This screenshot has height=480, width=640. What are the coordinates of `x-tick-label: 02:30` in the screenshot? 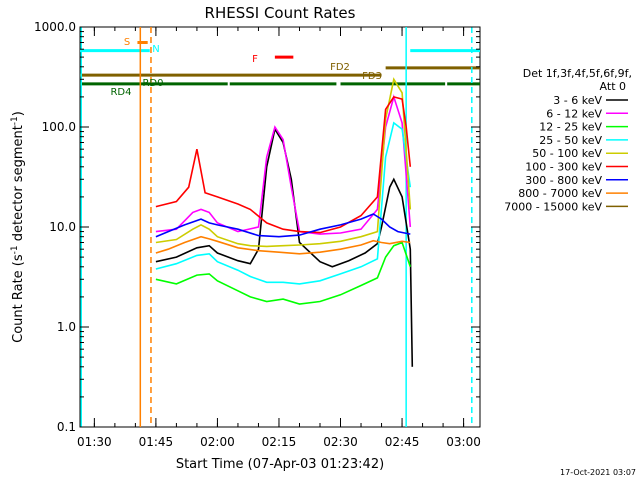 It's located at (340, 442).